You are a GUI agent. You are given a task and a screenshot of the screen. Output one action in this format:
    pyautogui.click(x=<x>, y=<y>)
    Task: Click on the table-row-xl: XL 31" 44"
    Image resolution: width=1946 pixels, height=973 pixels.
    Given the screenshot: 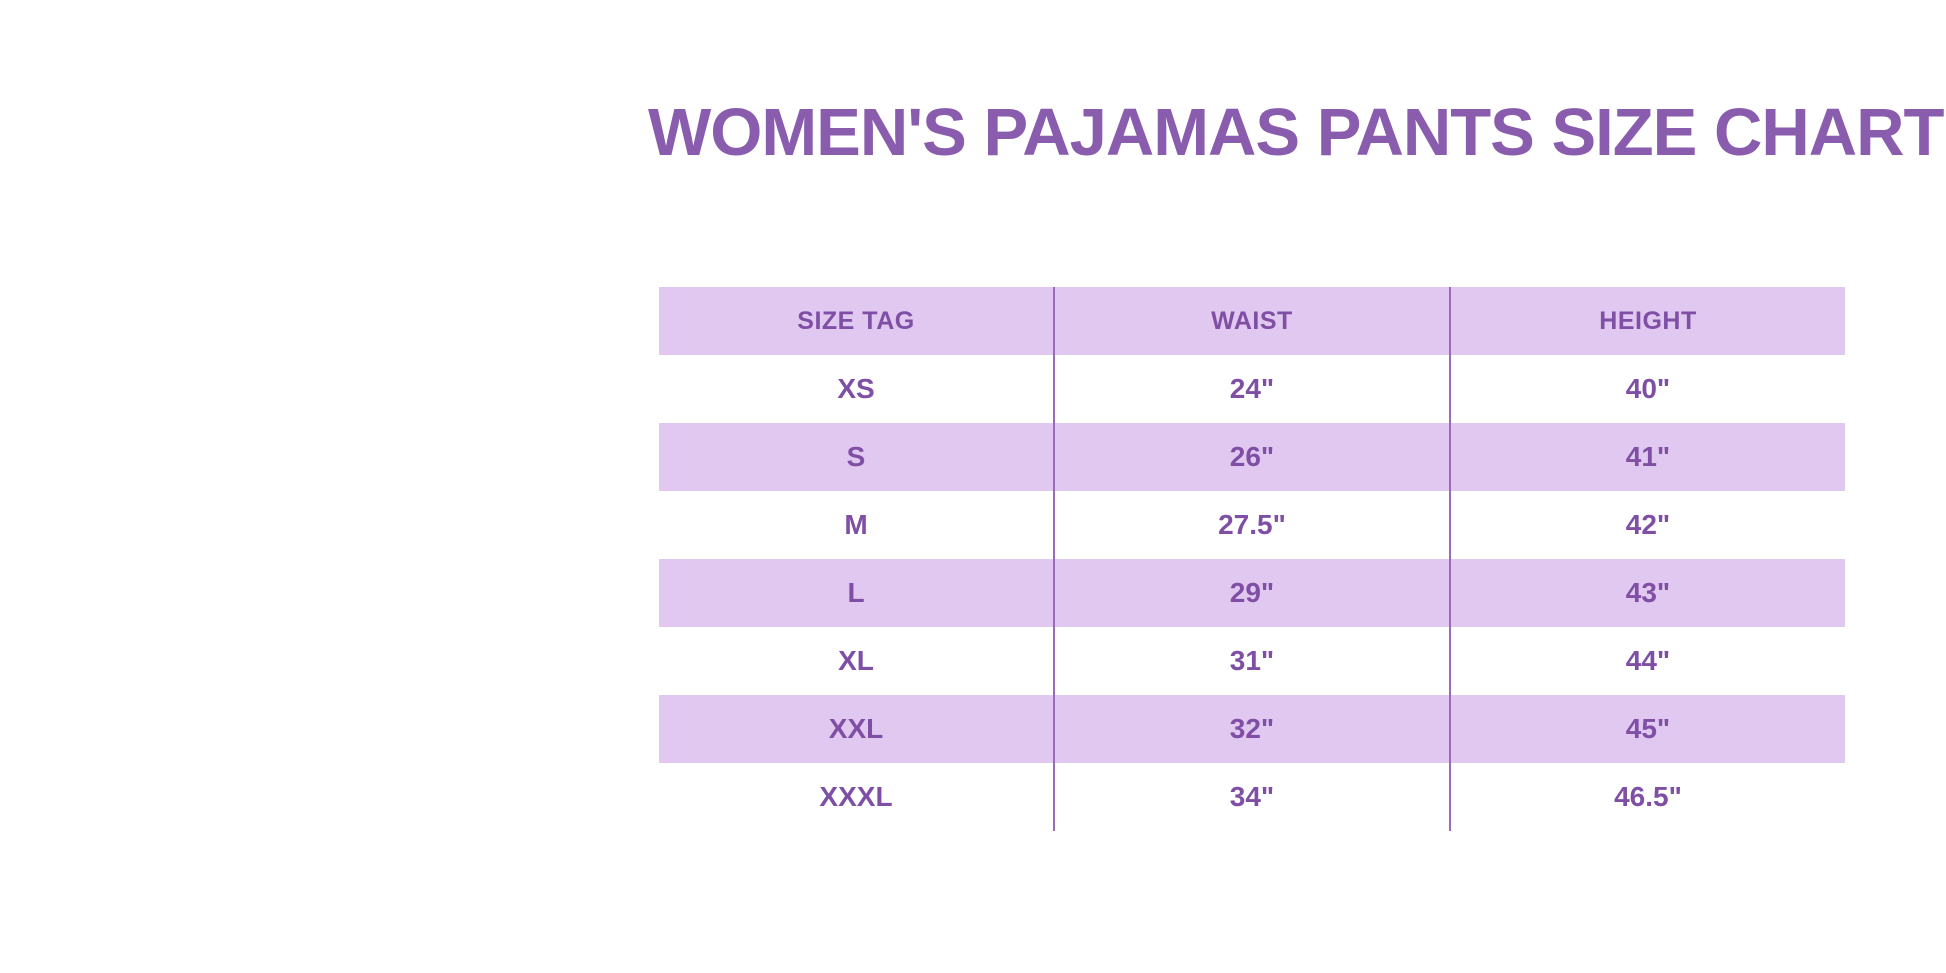 What is the action you would take?
    pyautogui.click(x=1252, y=661)
    